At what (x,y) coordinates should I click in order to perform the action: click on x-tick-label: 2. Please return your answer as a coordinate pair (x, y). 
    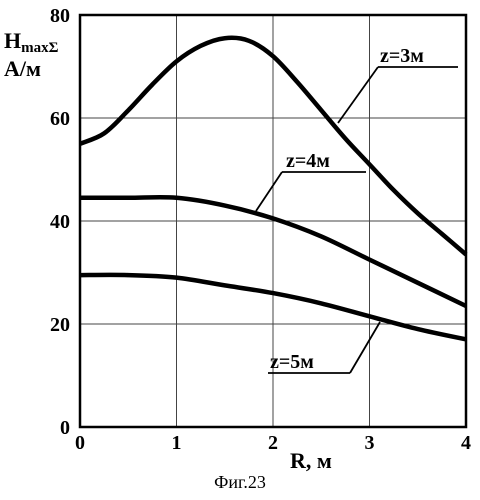
    Looking at the image, I should click on (273, 443).